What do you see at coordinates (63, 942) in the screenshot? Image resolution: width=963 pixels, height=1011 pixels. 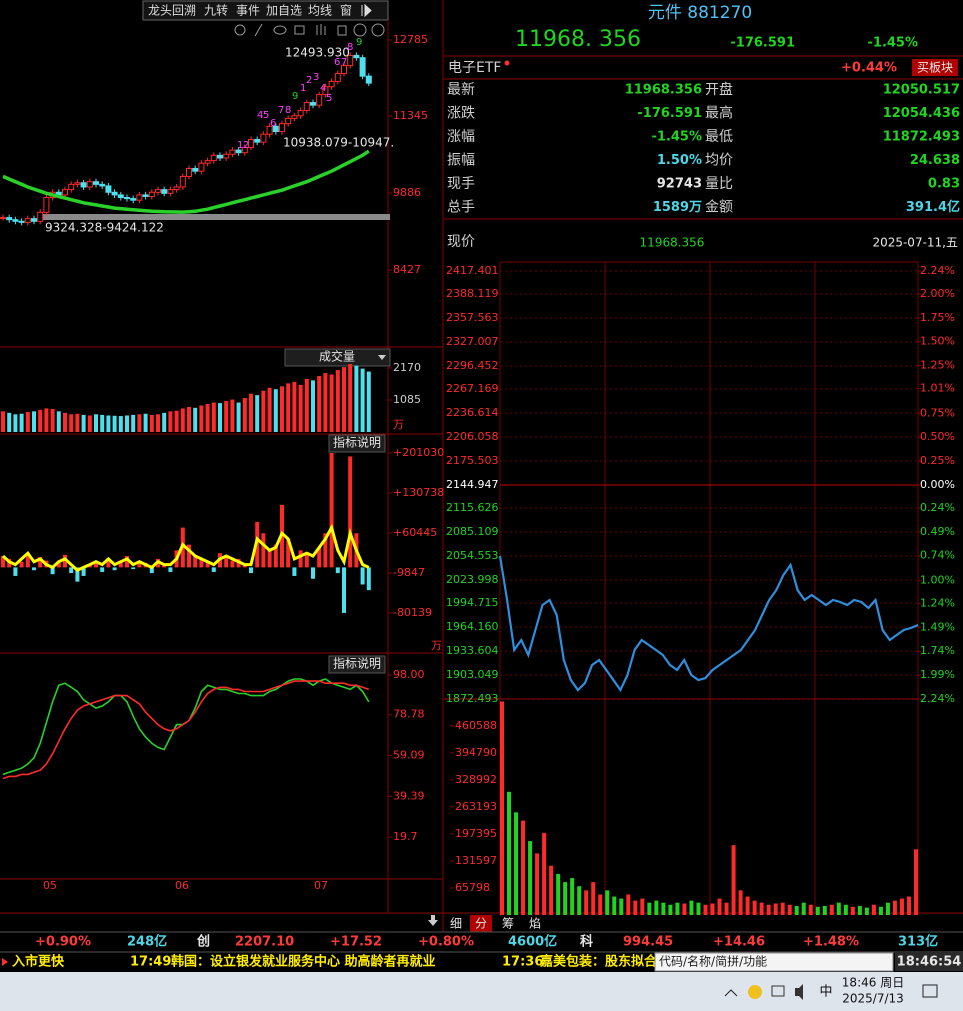 I see `index-item: +0.90%` at bounding box center [63, 942].